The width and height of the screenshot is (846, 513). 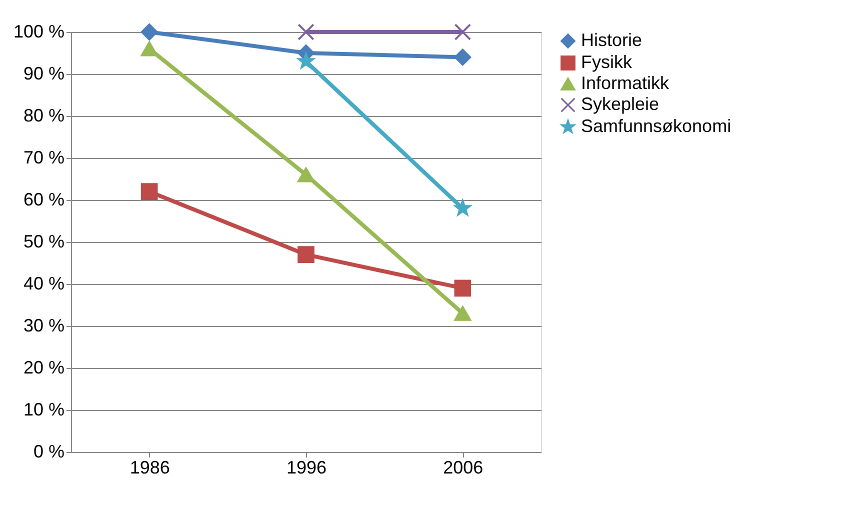 I want to click on y-tick-label: 10 %, so click(x=43, y=410).